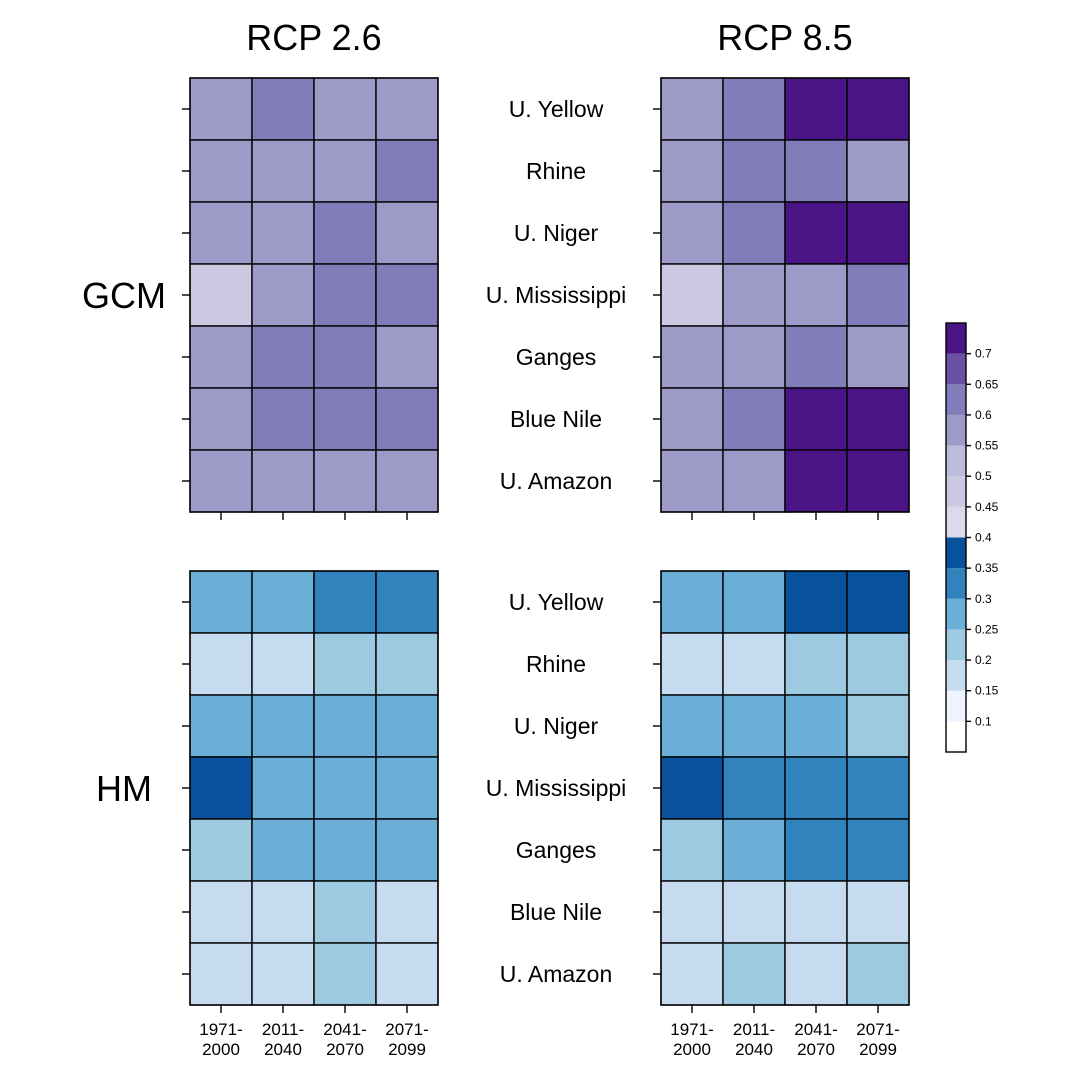  I want to click on legend-tick-label: 0.65, so click(987, 384).